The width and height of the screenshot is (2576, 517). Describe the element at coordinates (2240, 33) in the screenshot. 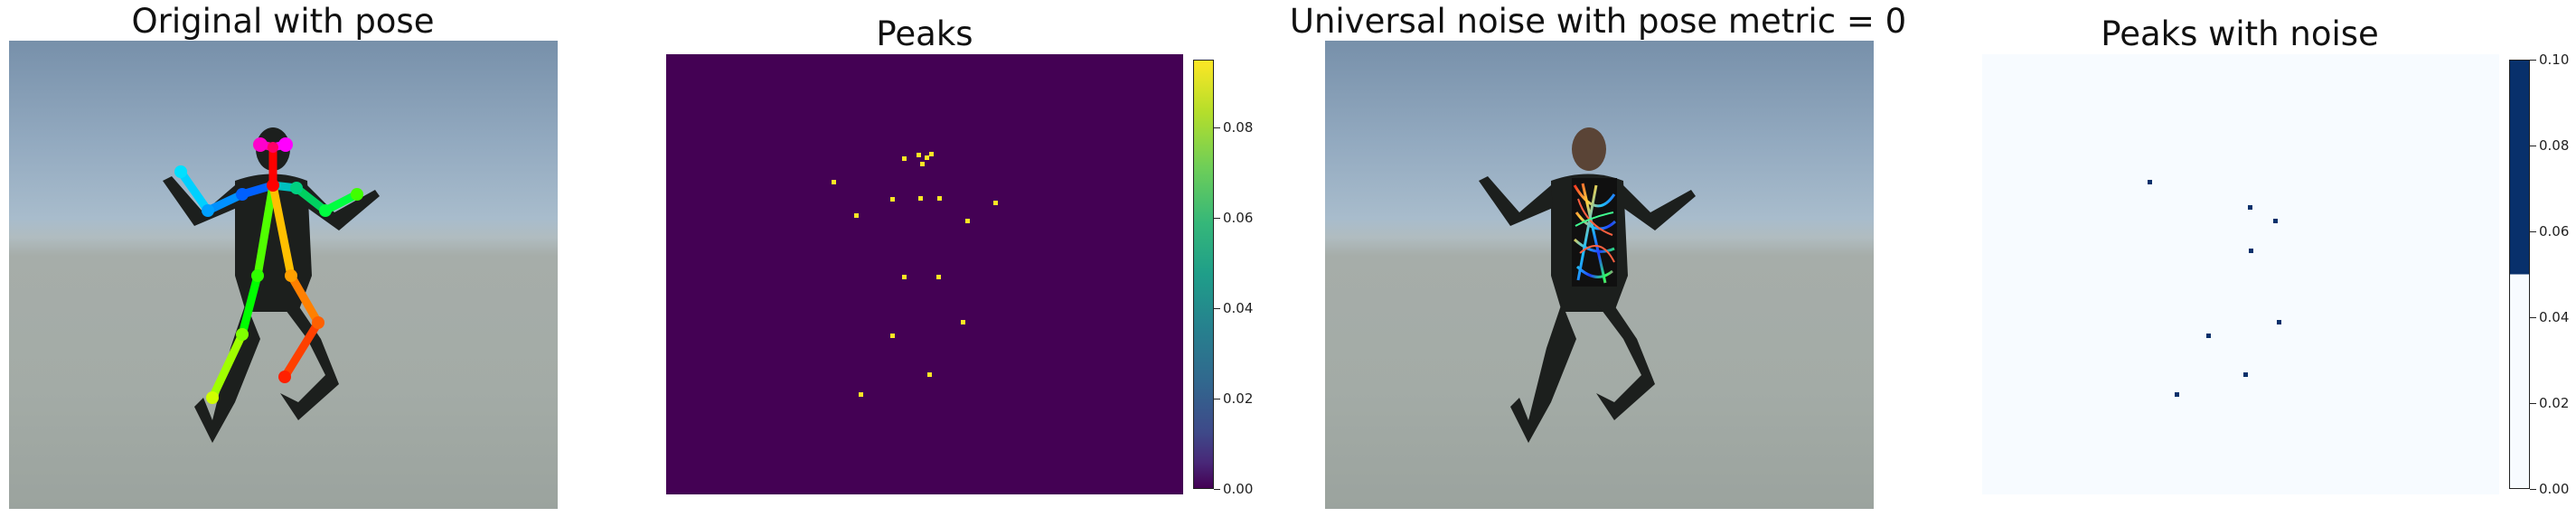

I see `panel-title-peaks-noise: Peaks with noise` at that location.